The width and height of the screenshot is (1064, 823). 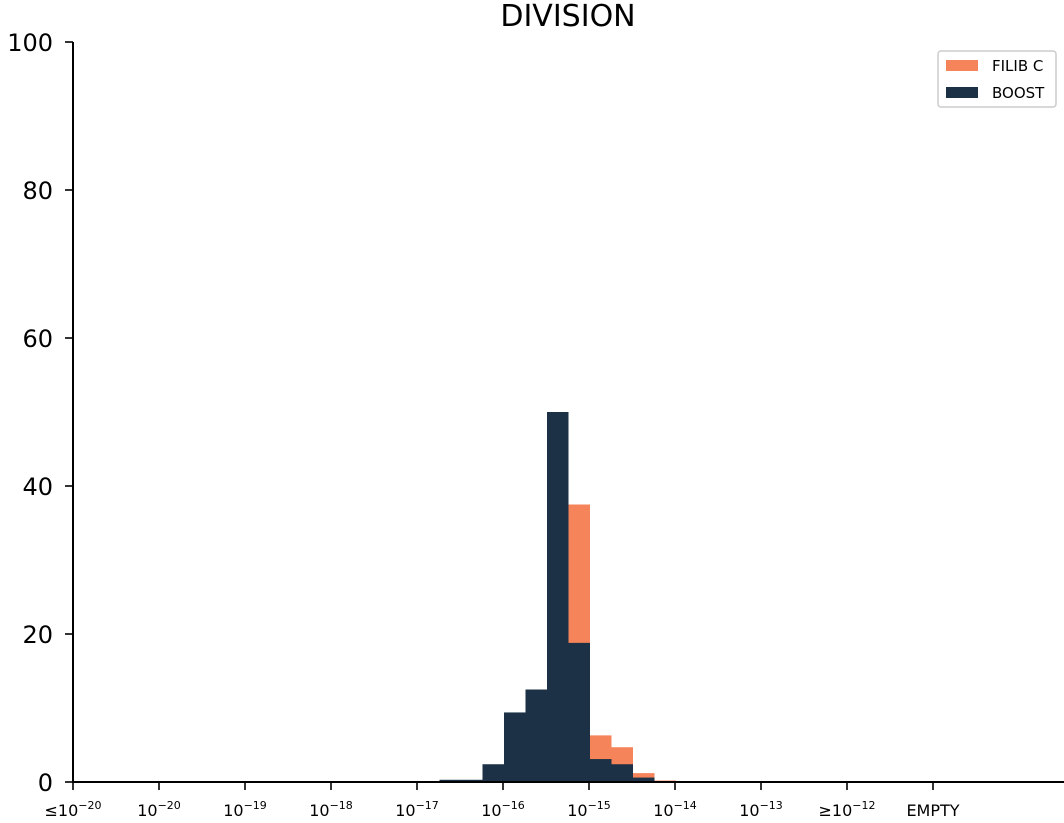 What do you see at coordinates (932, 810) in the screenshot?
I see `x-tick-label-10: EMPTY` at bounding box center [932, 810].